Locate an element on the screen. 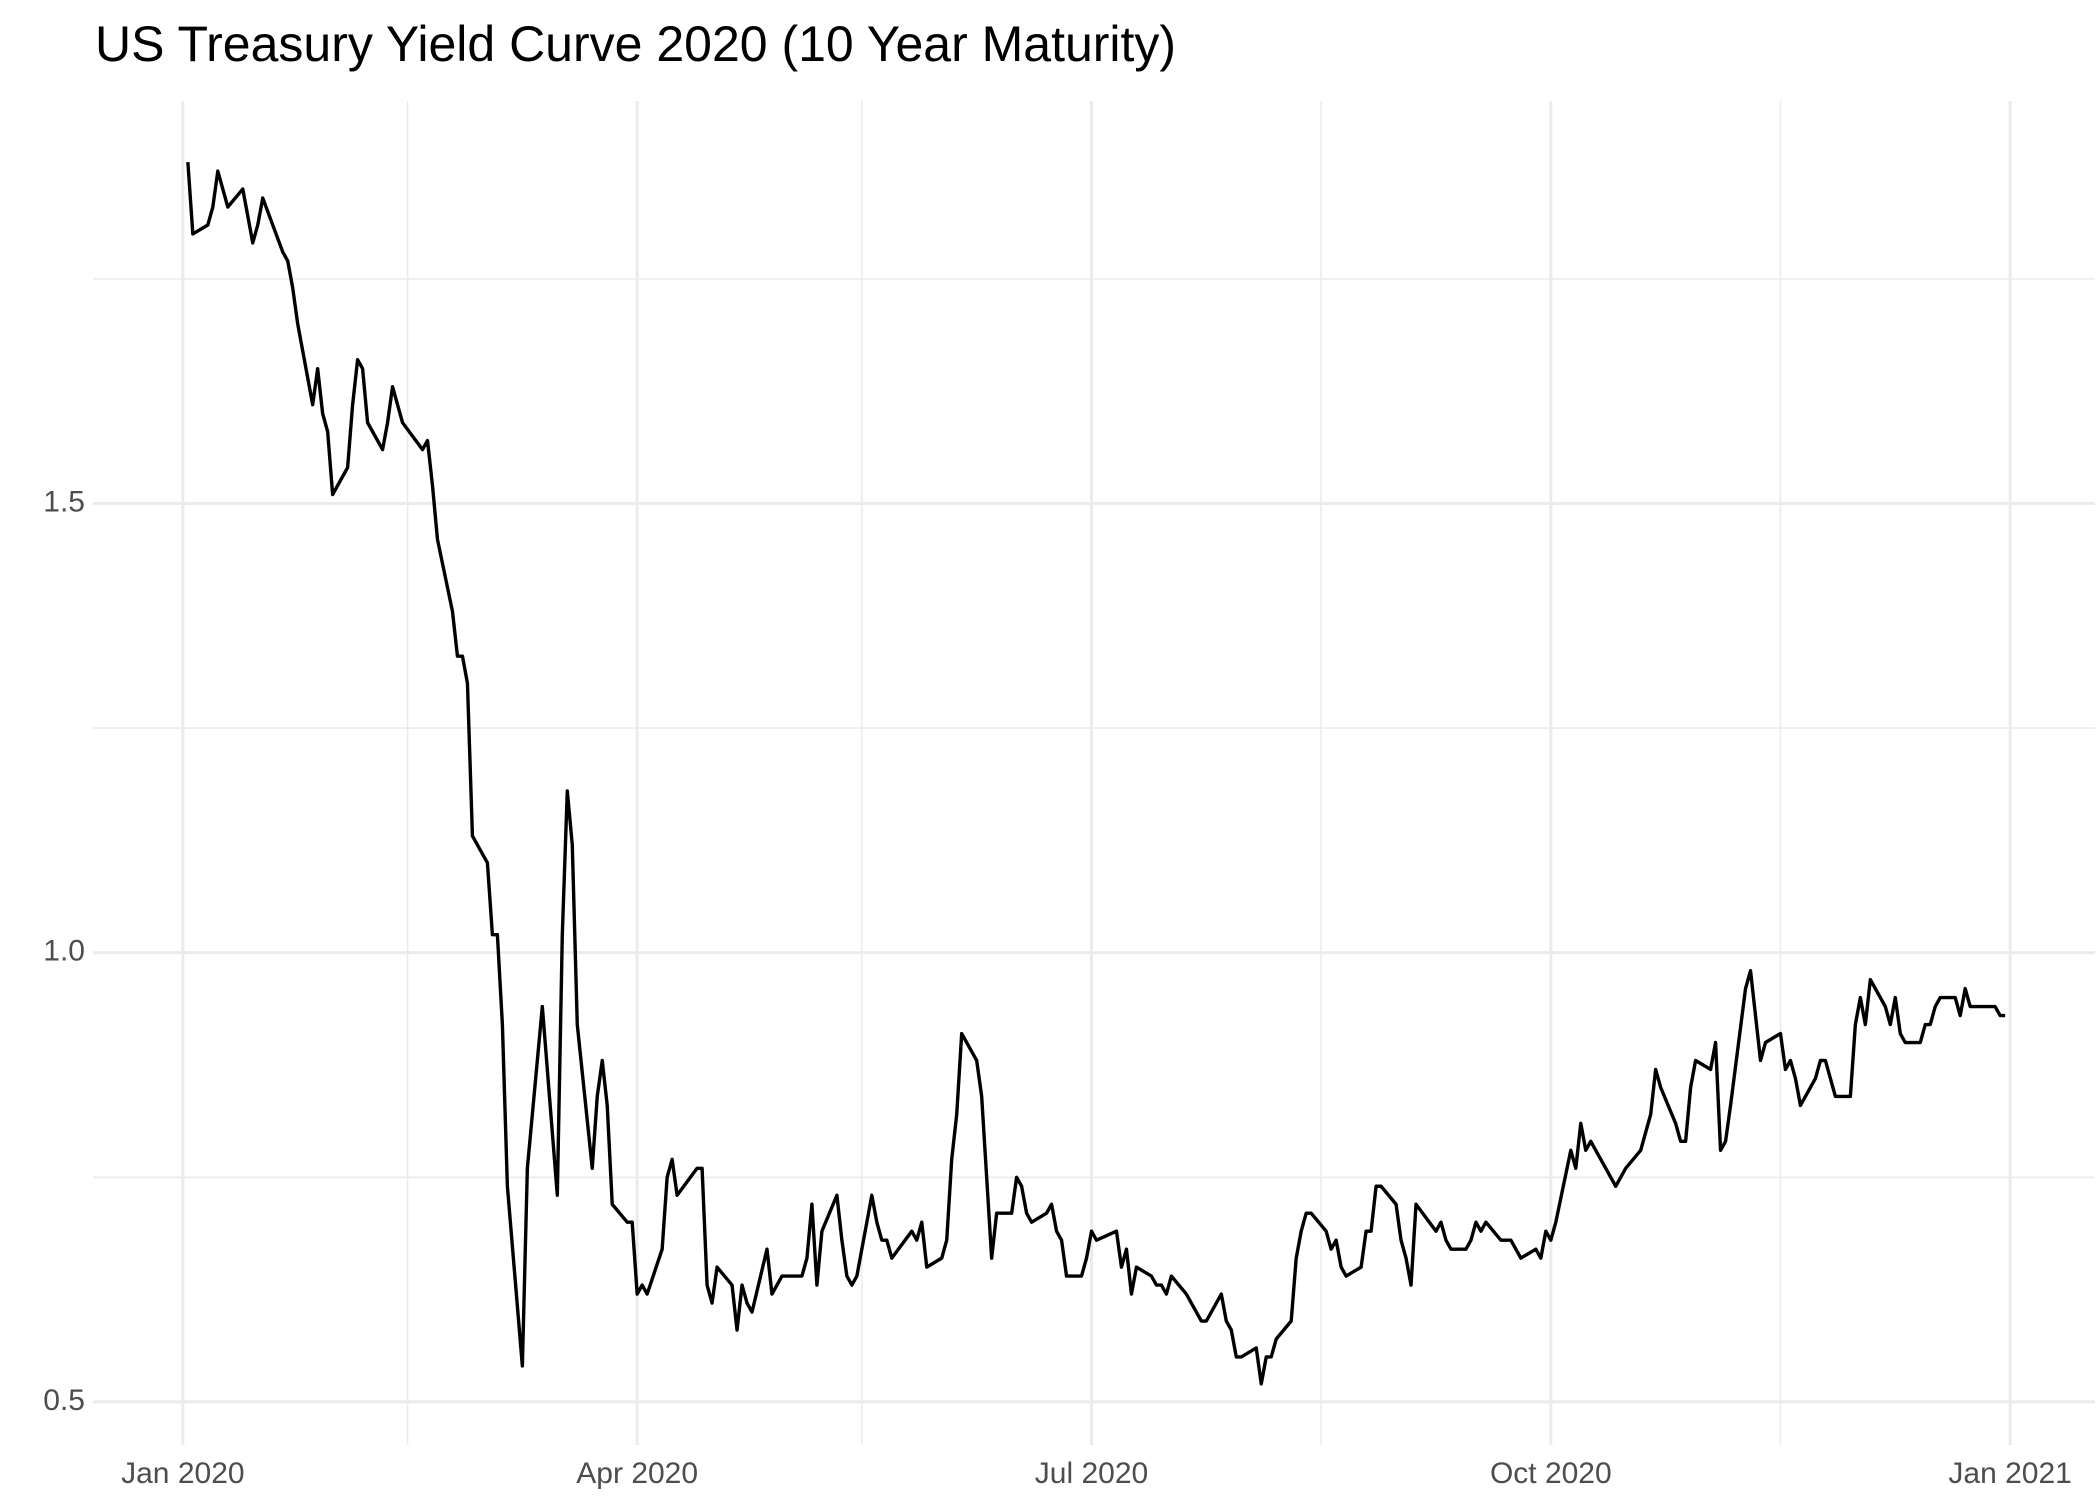  x-tick-label: Jan 2020 is located at coordinates (182, 1473).